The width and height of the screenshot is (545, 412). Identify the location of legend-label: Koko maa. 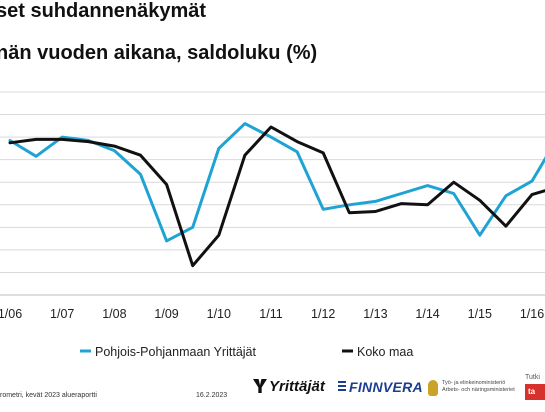
(385, 352).